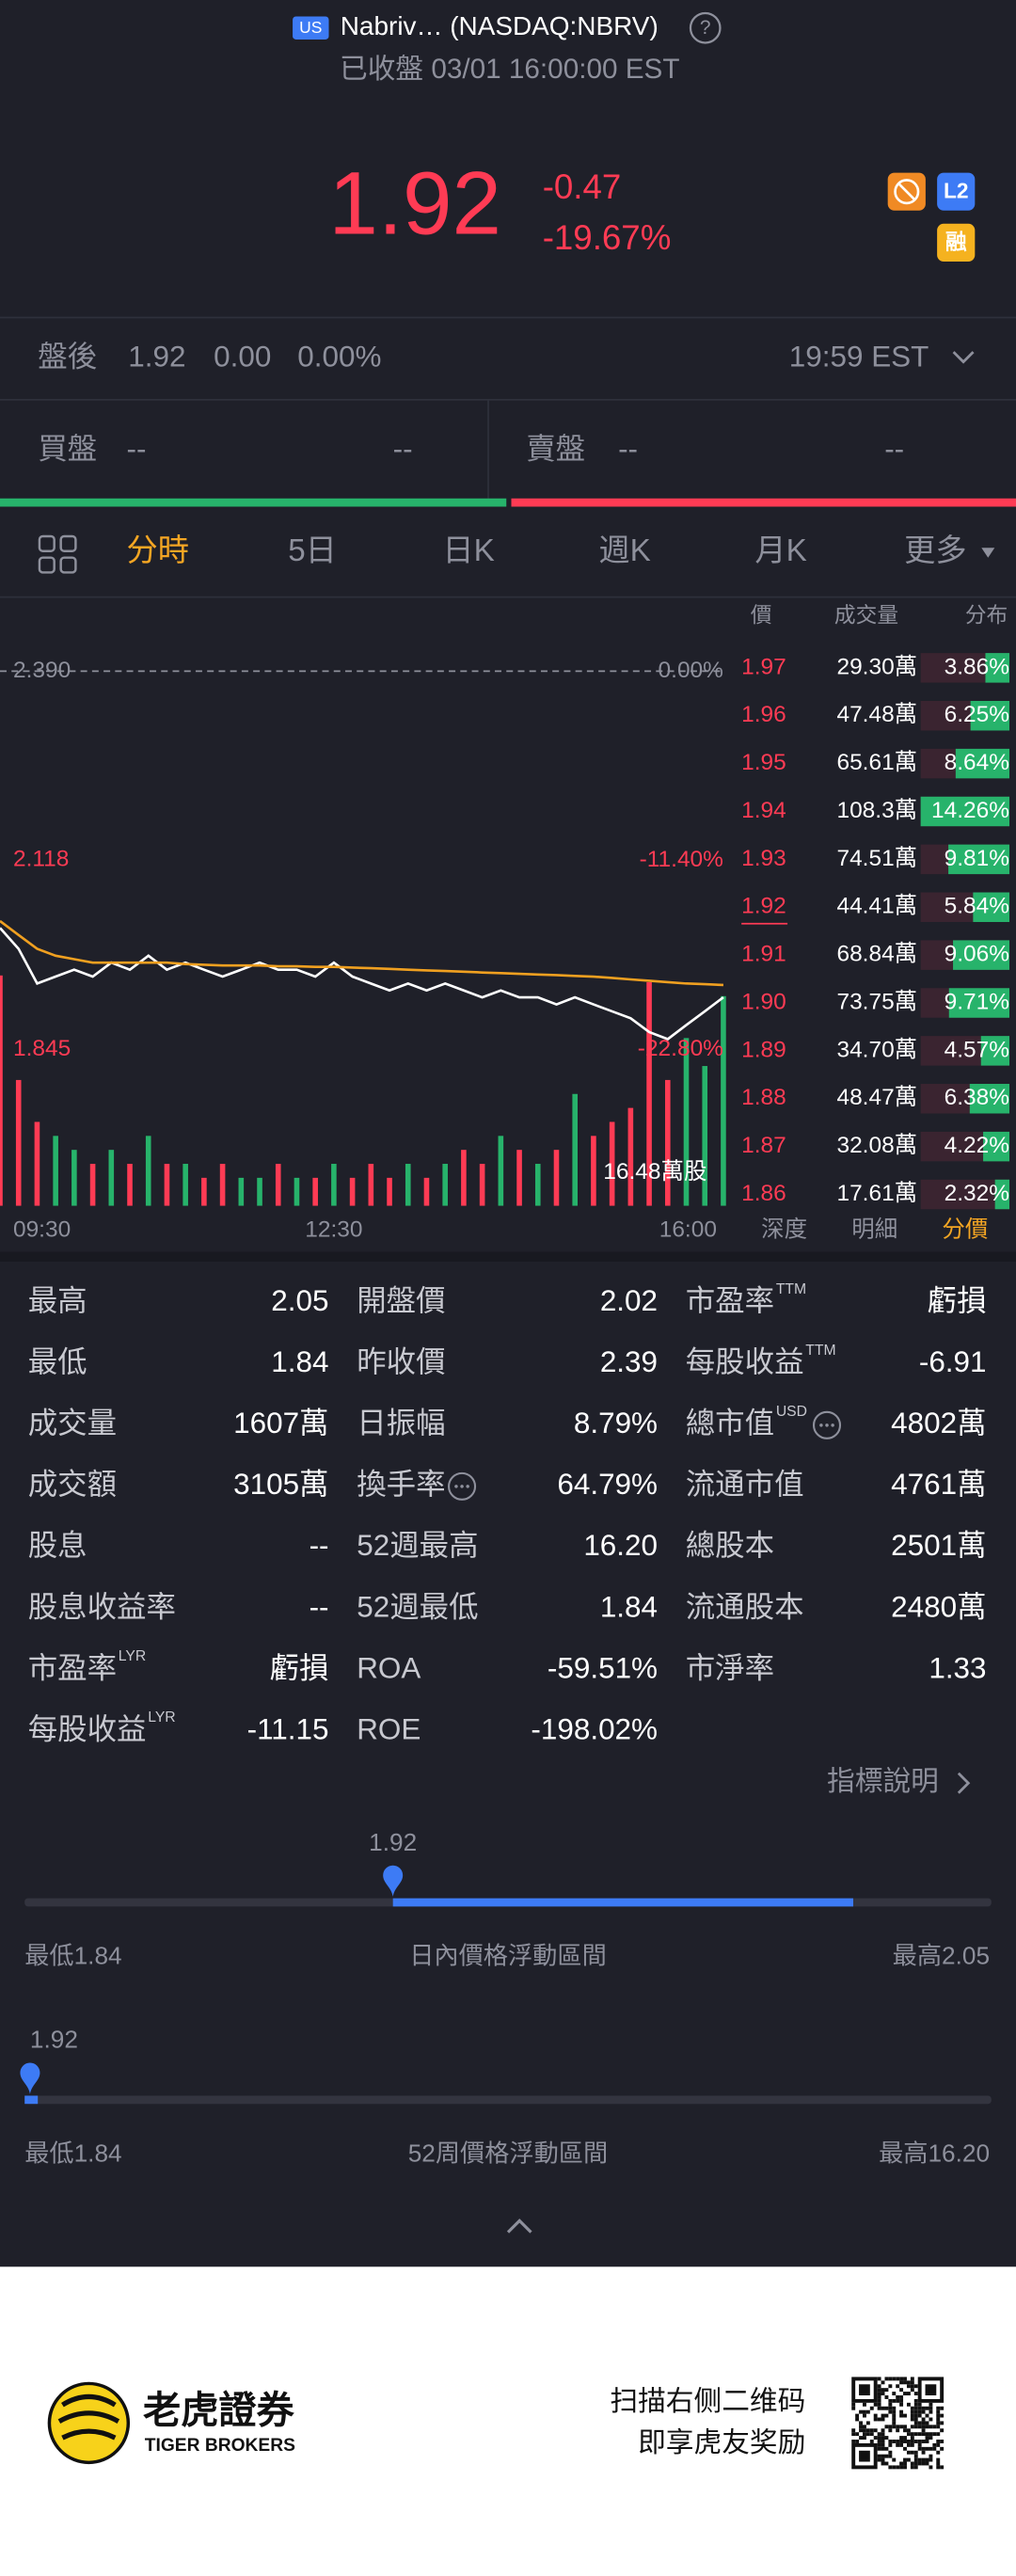 The height and width of the screenshot is (2576, 1016). I want to click on help-icon, so click(706, 28).